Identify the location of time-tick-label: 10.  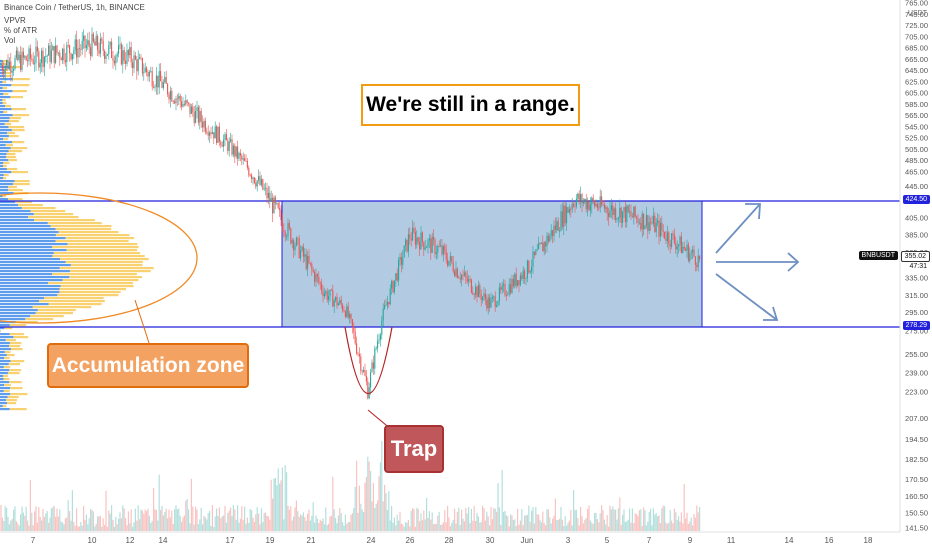
(92, 540).